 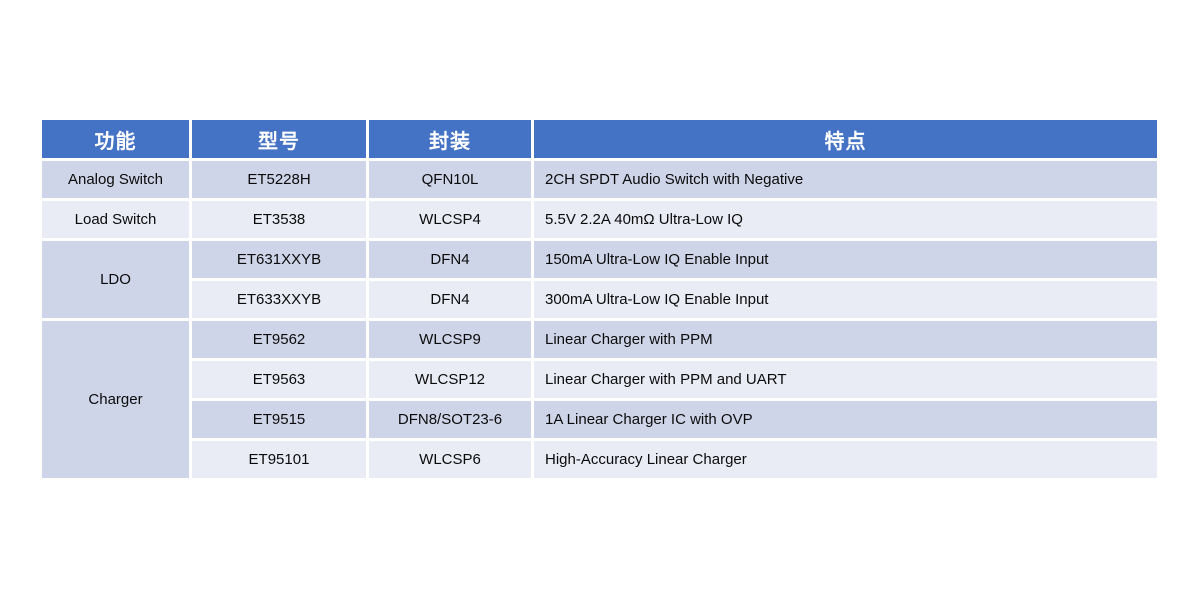 I want to click on model-cell: ET5228H, so click(x=279, y=179).